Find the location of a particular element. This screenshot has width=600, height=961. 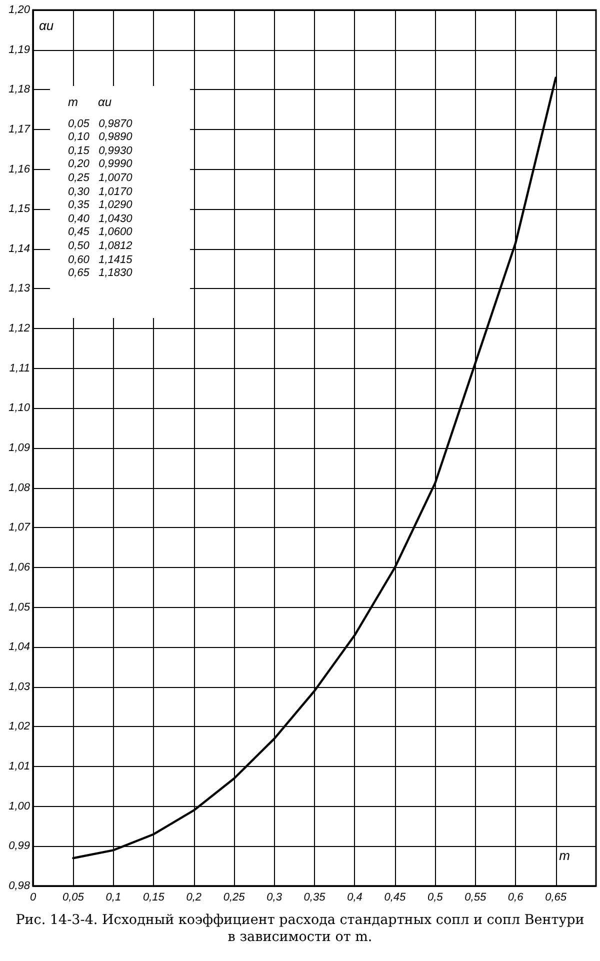

y-tick-label: 1,14 is located at coordinates (19, 248).